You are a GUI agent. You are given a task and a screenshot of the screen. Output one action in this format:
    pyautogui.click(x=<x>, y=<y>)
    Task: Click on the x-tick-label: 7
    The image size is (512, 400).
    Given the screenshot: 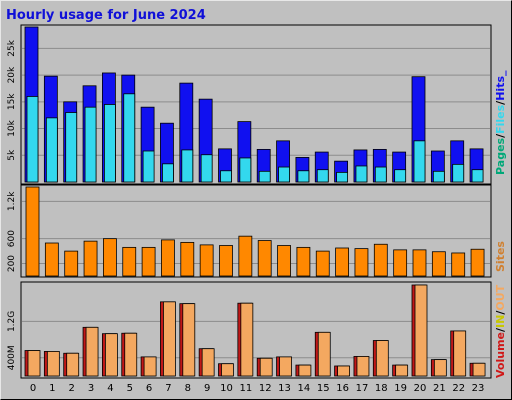 What is the action you would take?
    pyautogui.click(x=168, y=388)
    